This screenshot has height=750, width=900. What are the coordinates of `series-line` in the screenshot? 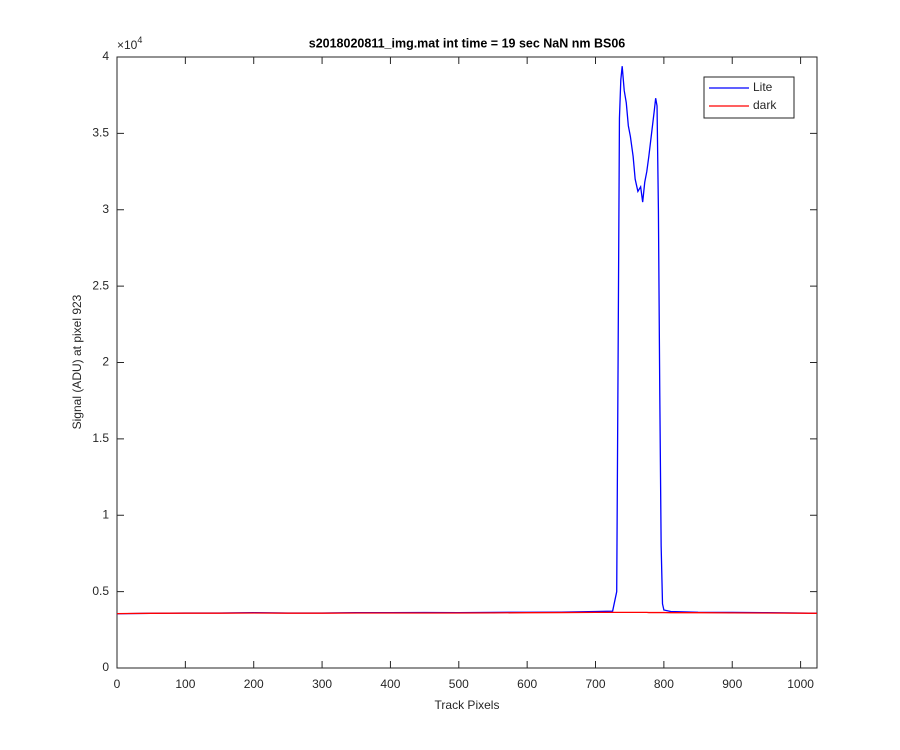 It's located at (467, 613).